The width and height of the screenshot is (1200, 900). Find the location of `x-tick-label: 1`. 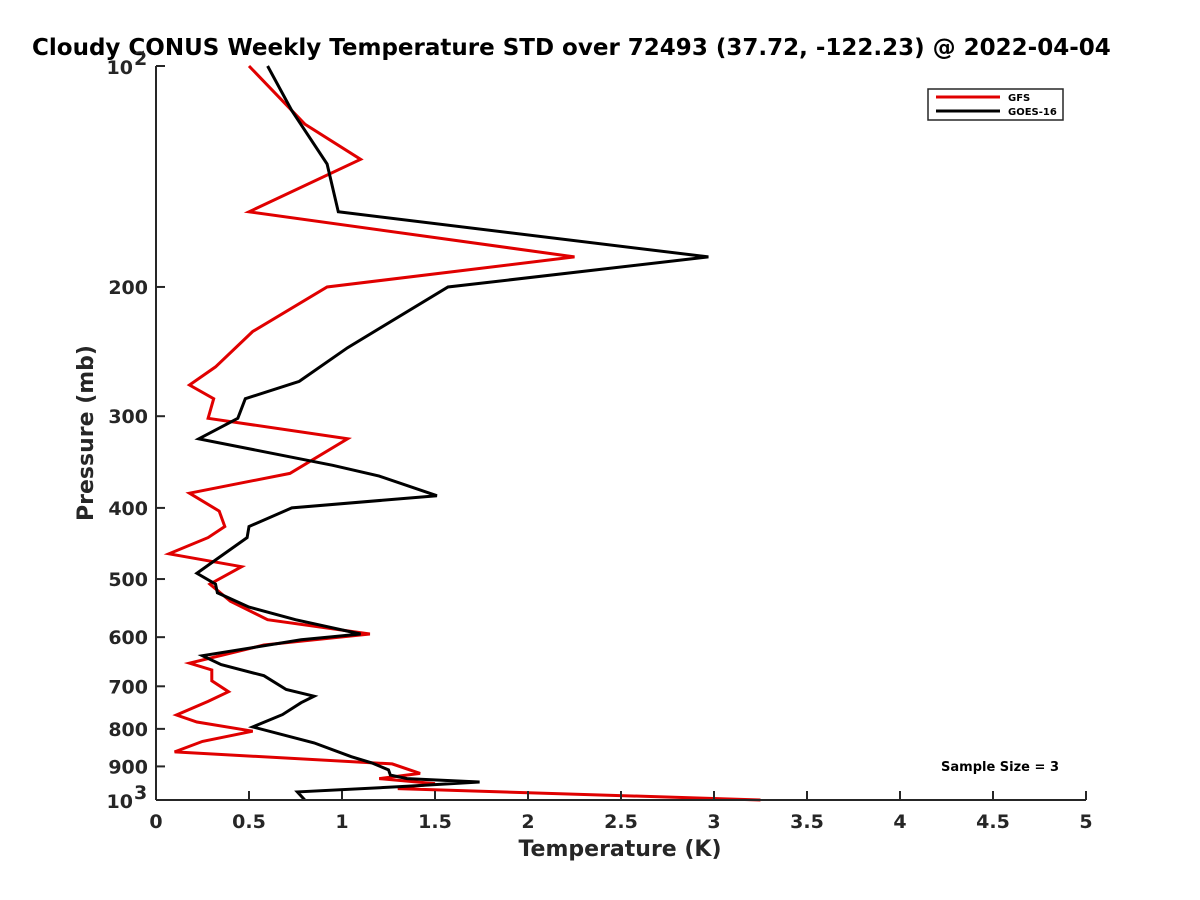

x-tick-label: 1 is located at coordinates (341, 822).